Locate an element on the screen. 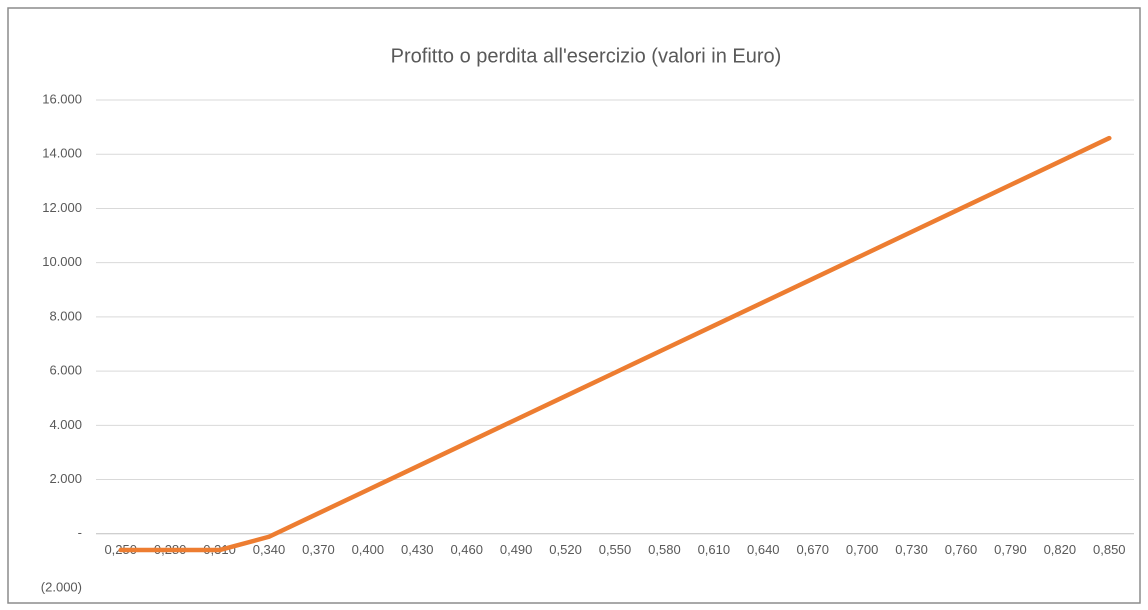 This screenshot has height=610, width=1148. y-tick-label: 2.000 is located at coordinates (65, 478).